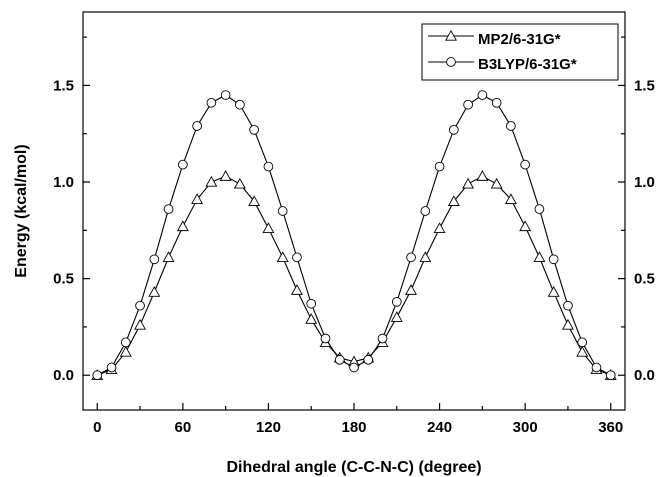  What do you see at coordinates (63, 182) in the screenshot?
I see `y-tick-label-left: 1.0` at bounding box center [63, 182].